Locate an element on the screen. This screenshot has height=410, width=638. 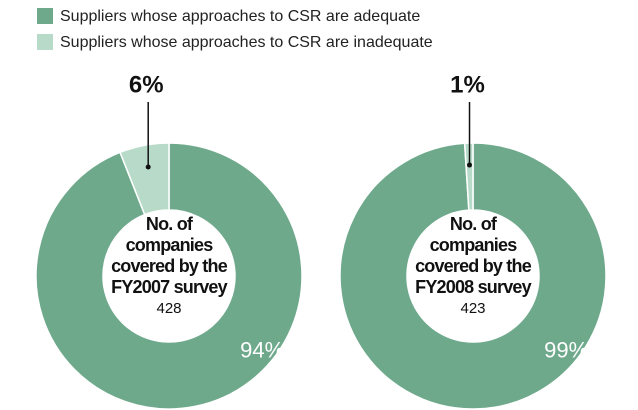
center-count: 423 is located at coordinates (473, 308).